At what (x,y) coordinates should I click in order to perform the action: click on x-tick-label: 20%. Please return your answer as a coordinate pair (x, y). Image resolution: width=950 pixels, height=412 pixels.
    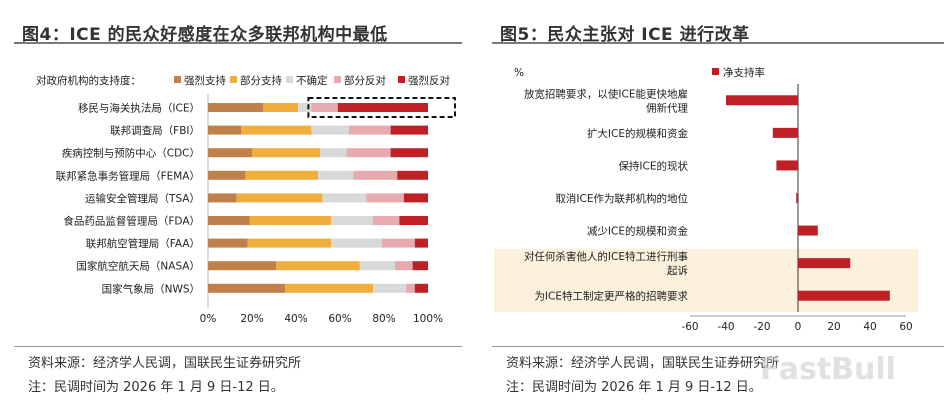
    Looking at the image, I should click on (251, 319).